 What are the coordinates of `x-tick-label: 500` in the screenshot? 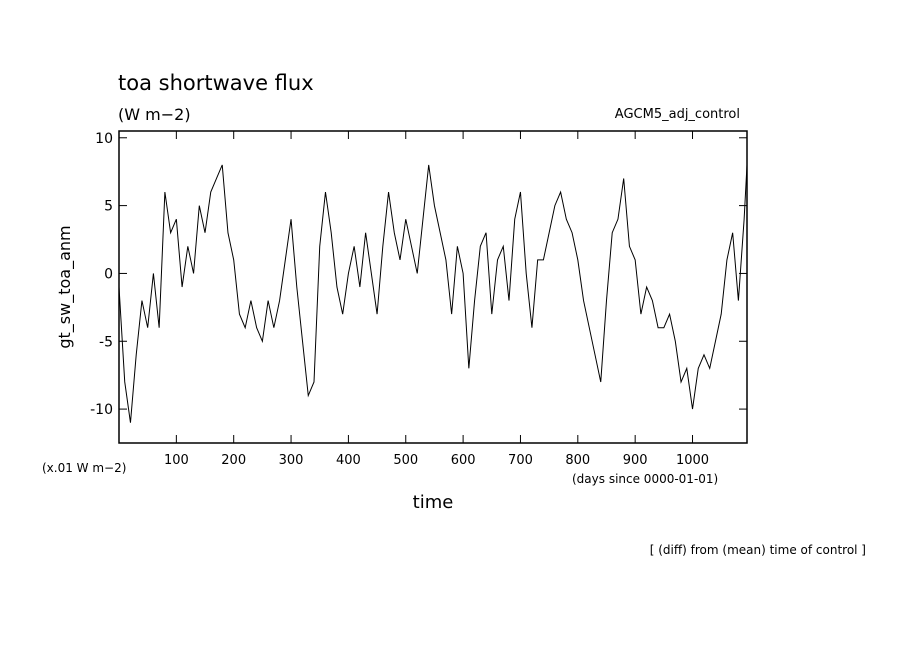 It's located at (405, 460).